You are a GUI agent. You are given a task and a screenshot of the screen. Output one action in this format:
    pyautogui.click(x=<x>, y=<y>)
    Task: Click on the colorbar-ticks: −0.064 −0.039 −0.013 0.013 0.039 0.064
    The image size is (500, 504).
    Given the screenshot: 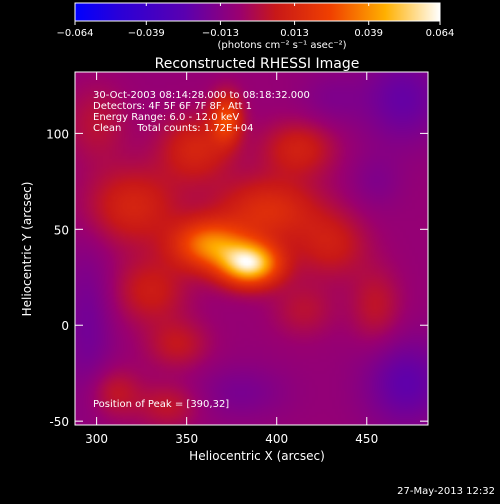 What is the action you would take?
    pyautogui.click(x=255, y=21)
    